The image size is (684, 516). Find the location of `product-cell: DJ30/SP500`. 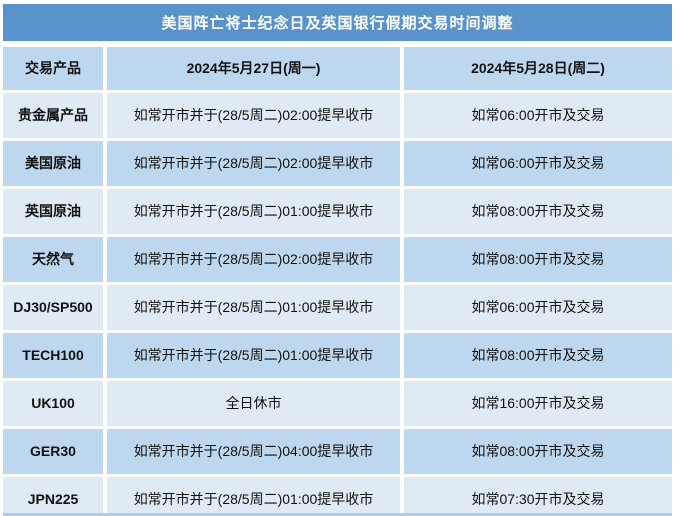

product-cell: DJ30/SP500 is located at coordinates (53, 307).